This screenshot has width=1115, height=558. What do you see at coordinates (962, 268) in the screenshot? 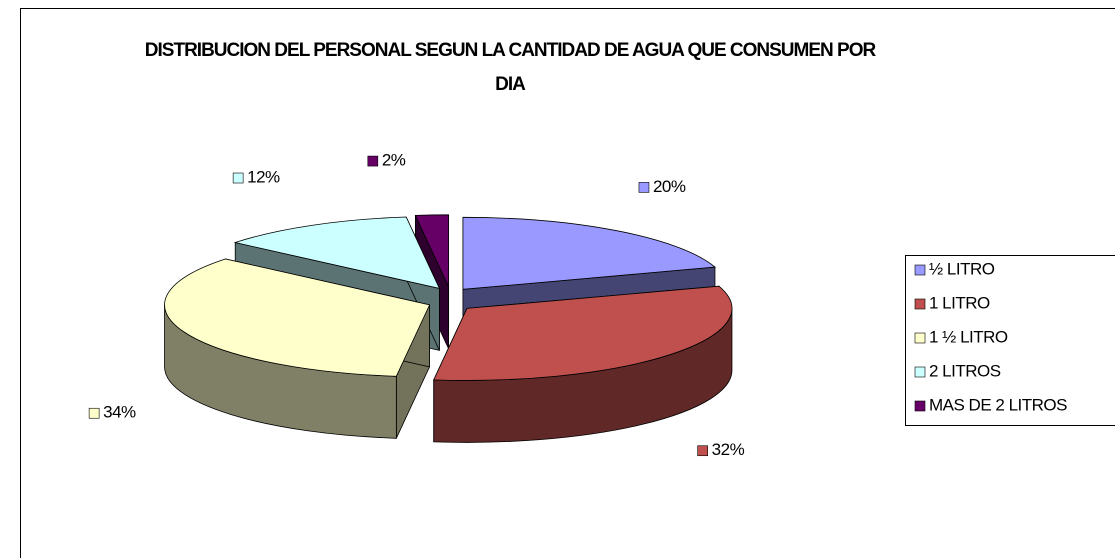
I see `legend-label: ½ LITRO` at bounding box center [962, 268].